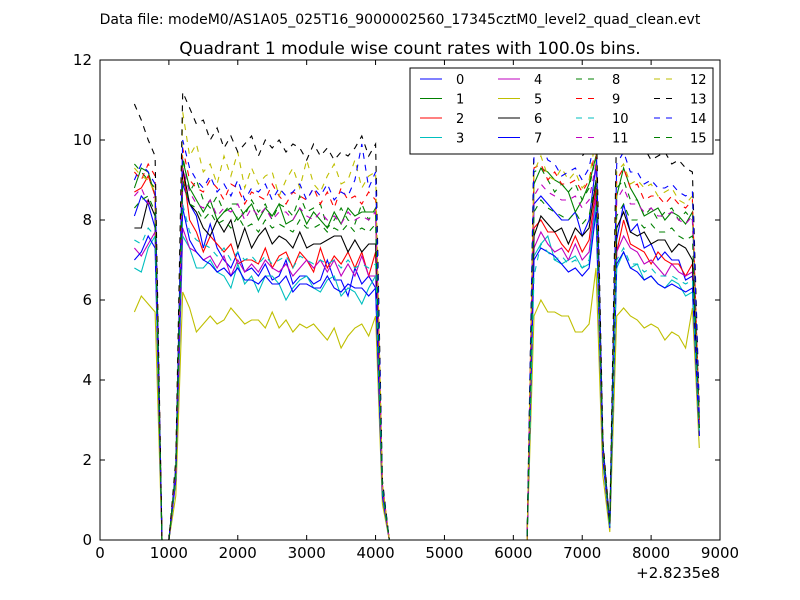  Describe the element at coordinates (444, 553) in the screenshot. I see `x-tick-label: 5000` at that location.